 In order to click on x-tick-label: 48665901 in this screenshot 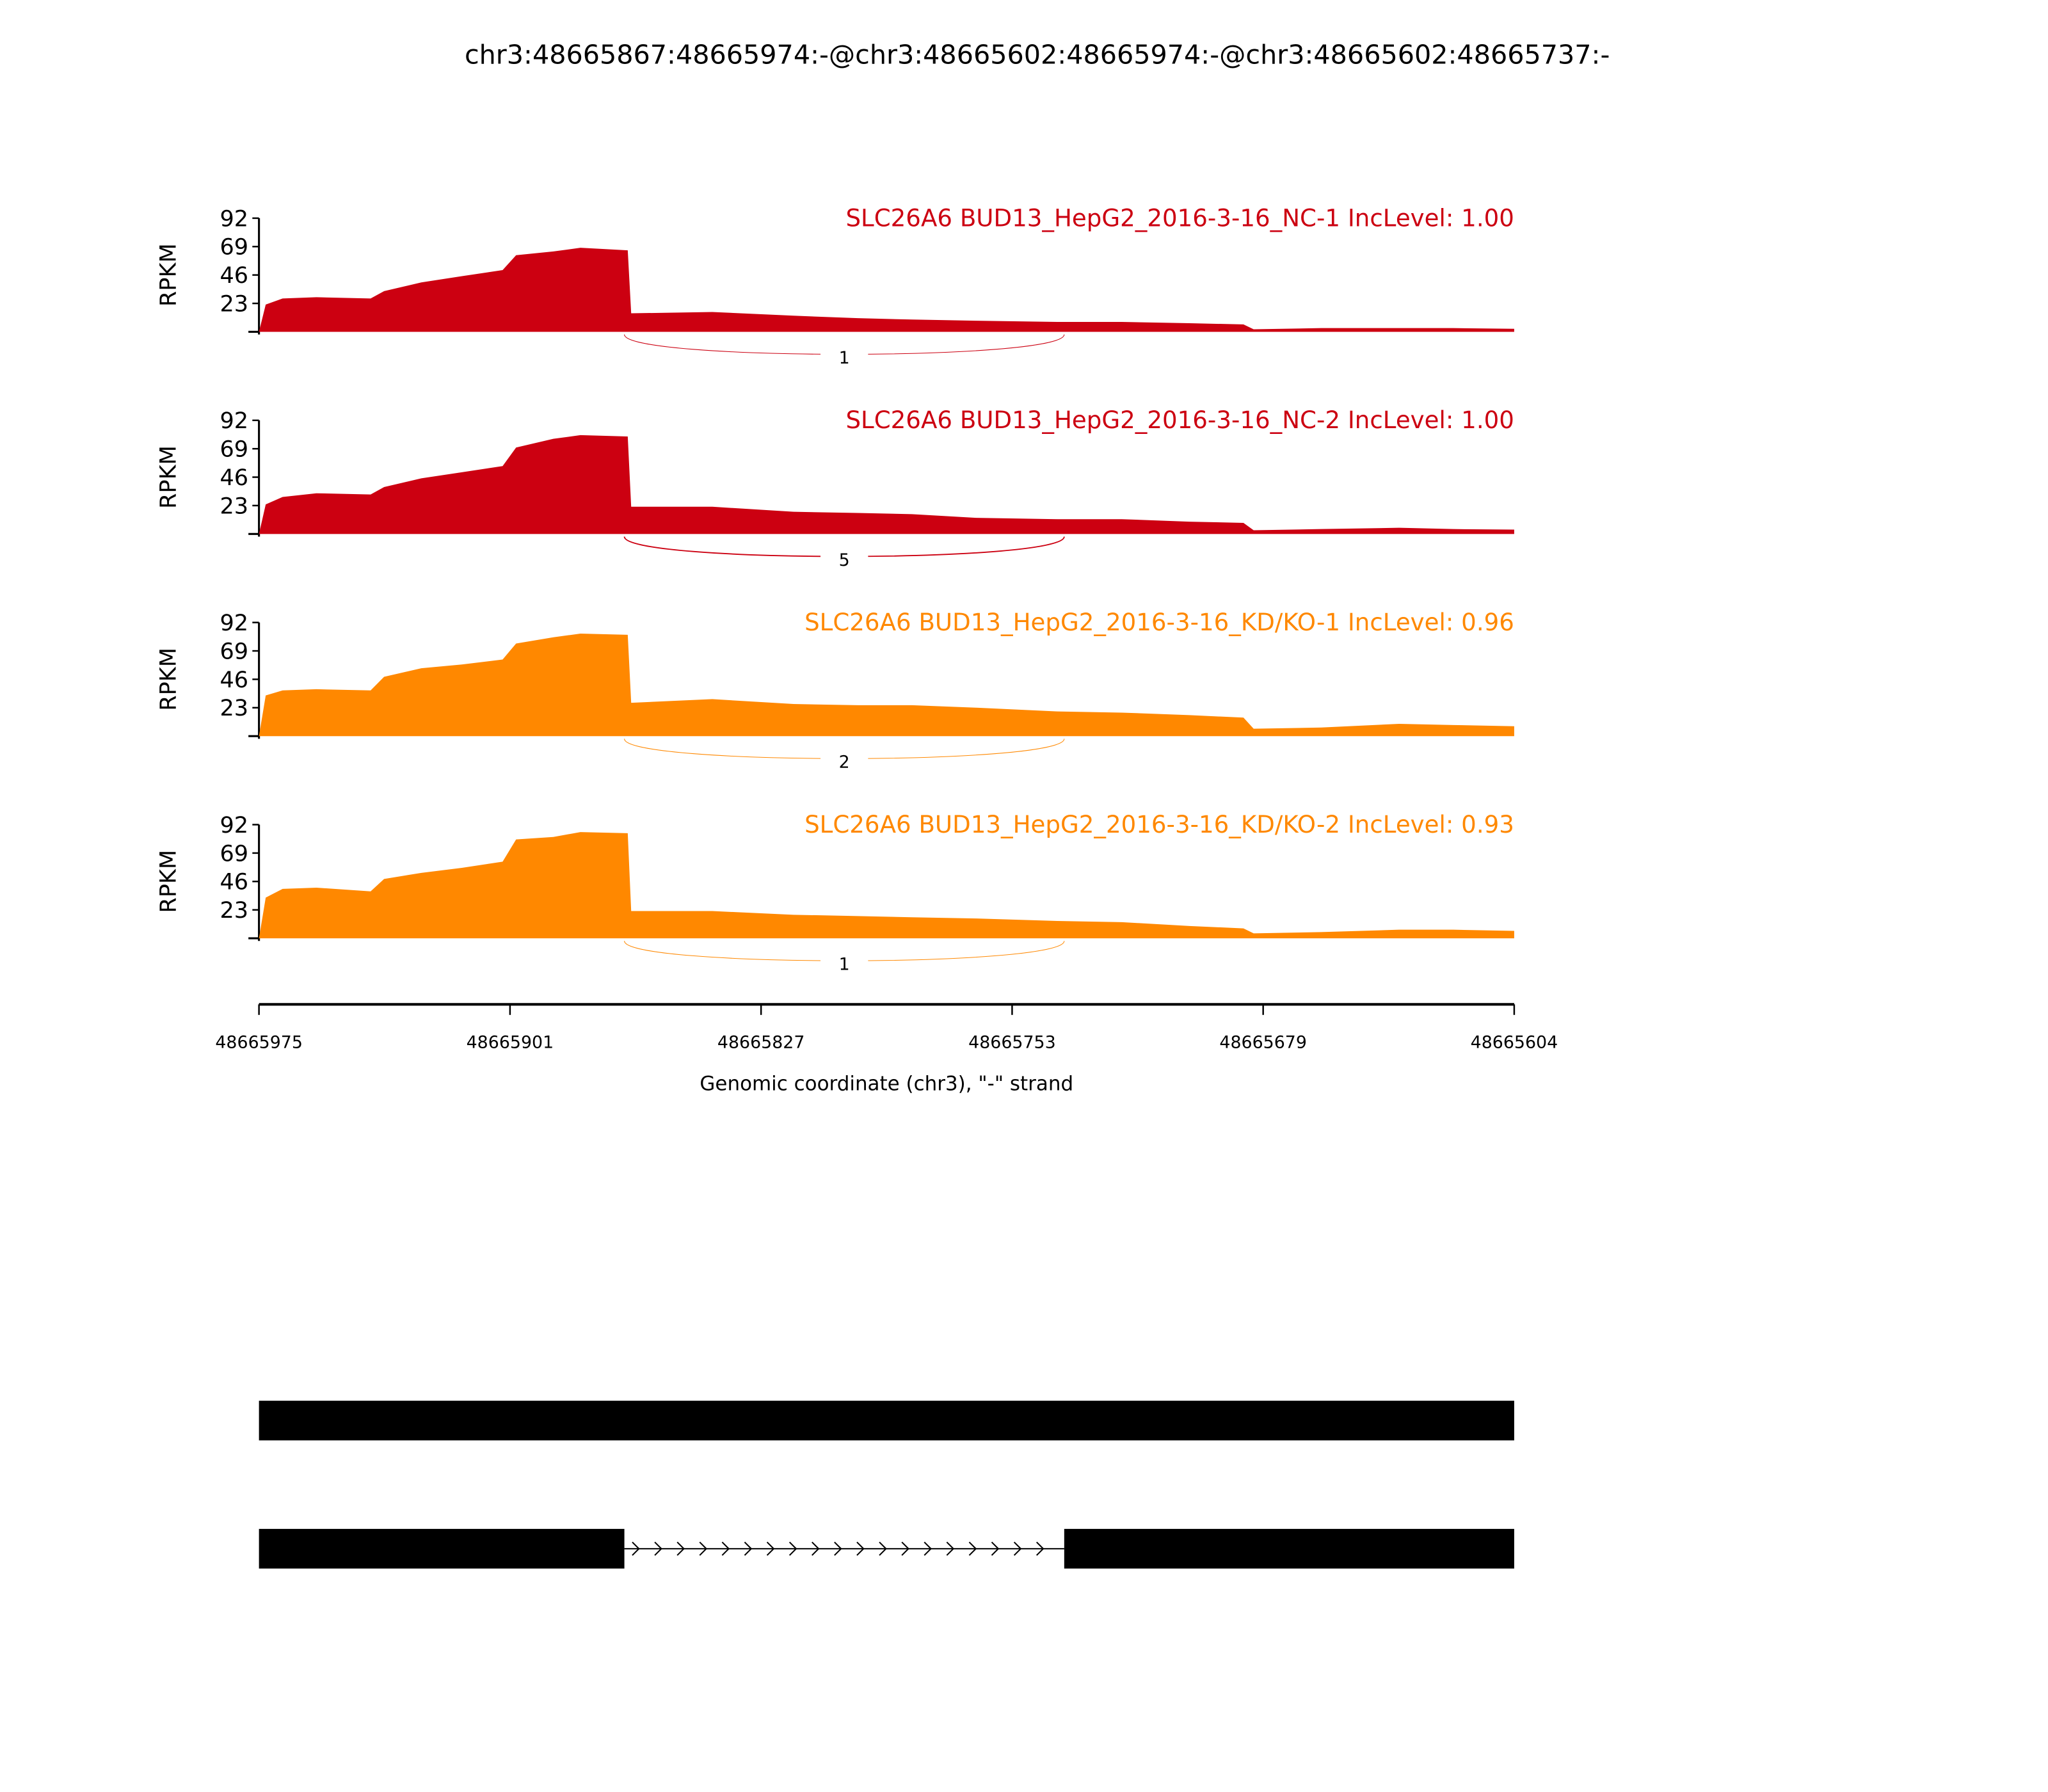, I will do `click(510, 1042)`.